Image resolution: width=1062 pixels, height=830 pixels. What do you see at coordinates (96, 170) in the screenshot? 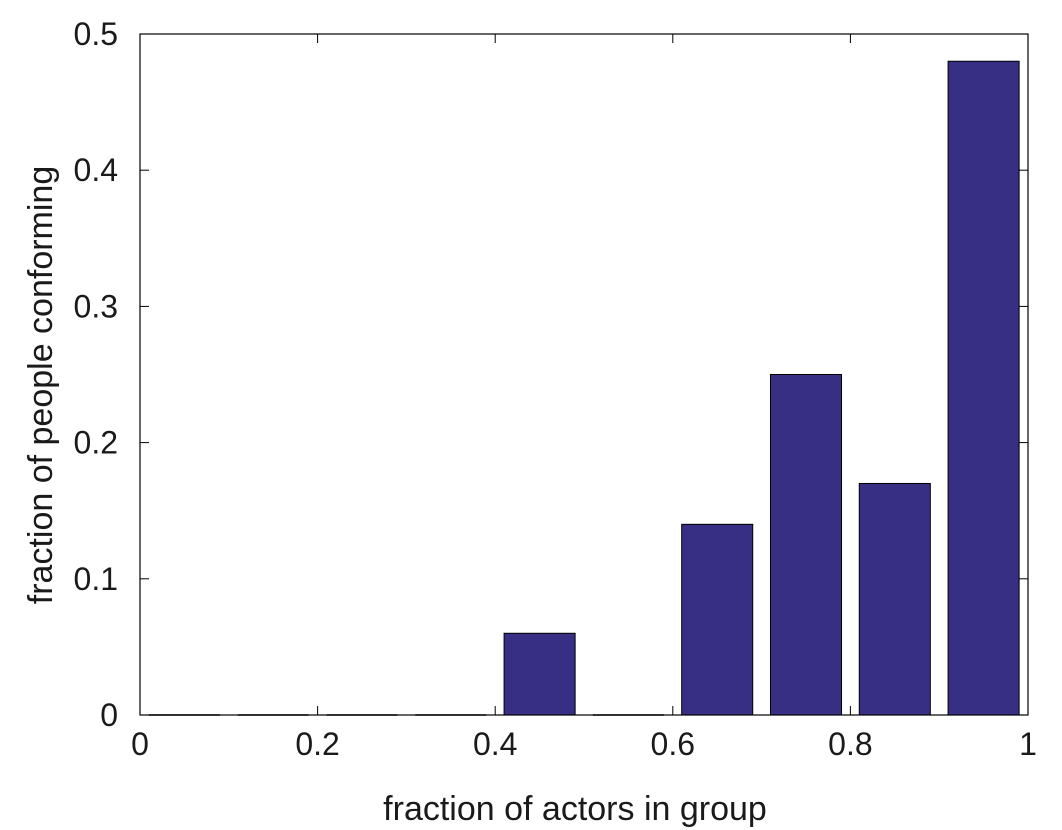
I see `y-tick-label: 0.4` at bounding box center [96, 170].